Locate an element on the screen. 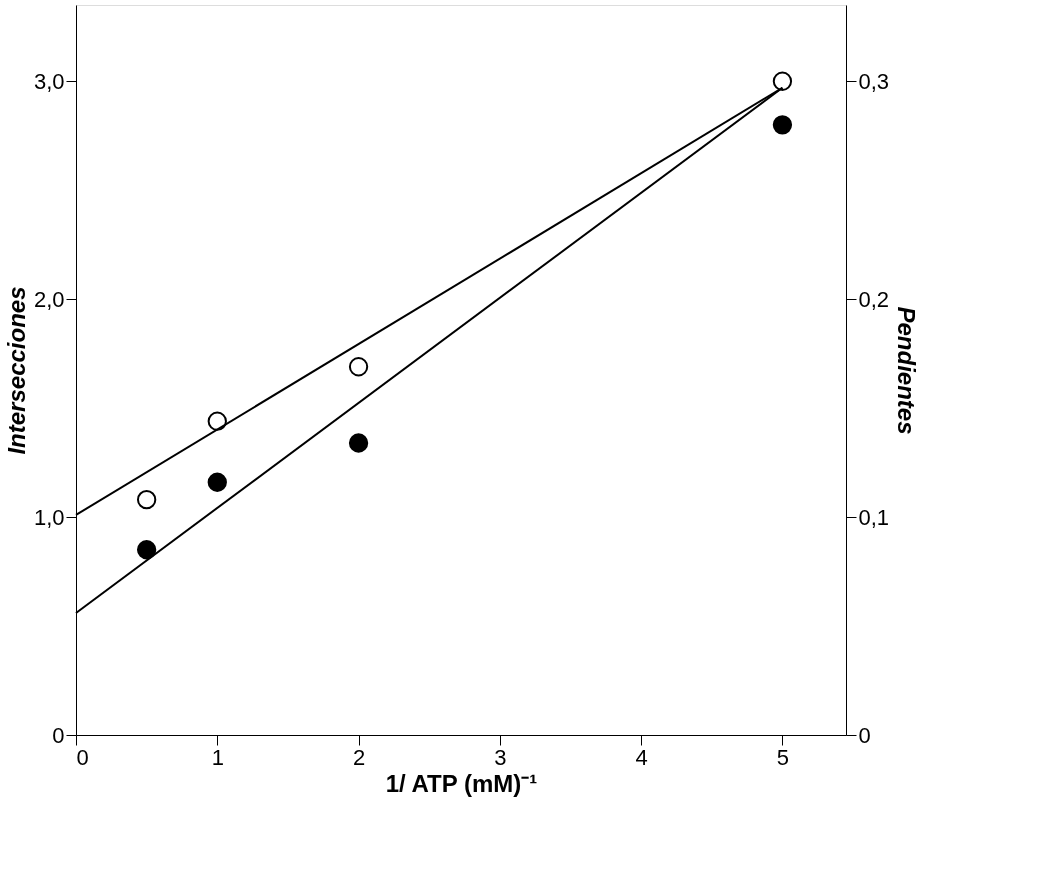  x-tick-label: 4 is located at coordinates (641, 757).